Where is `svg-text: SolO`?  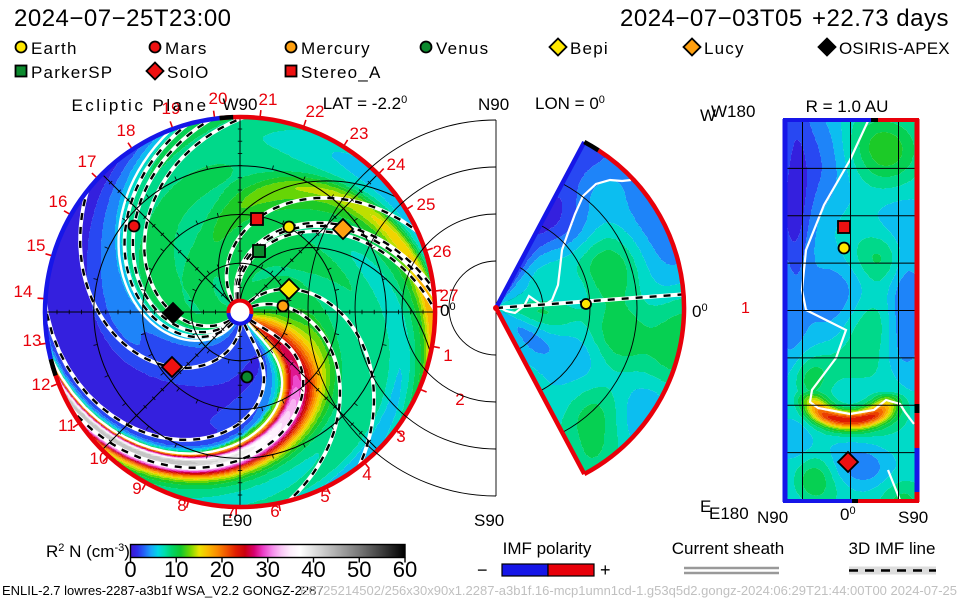 svg-text: SolO is located at coordinates (188, 72).